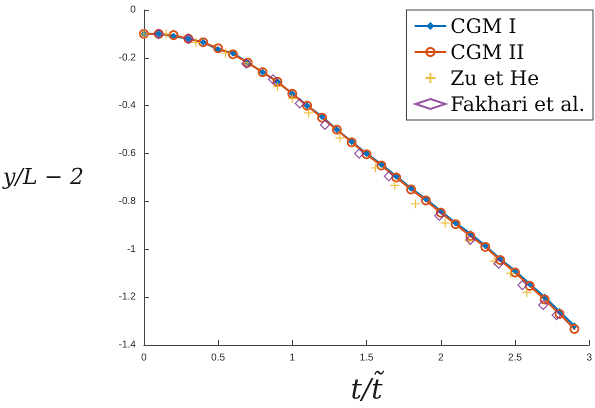 The image size is (595, 408). I want to click on y-tick-label: -1, so click(131, 249).